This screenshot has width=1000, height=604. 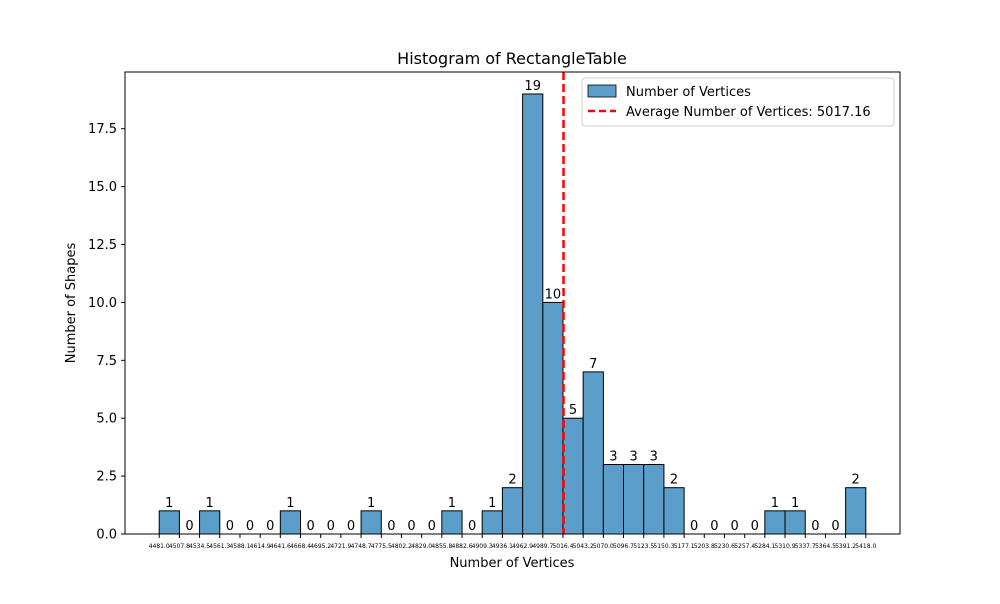 I want to click on y-tick-label: 15.0, so click(x=102, y=187).